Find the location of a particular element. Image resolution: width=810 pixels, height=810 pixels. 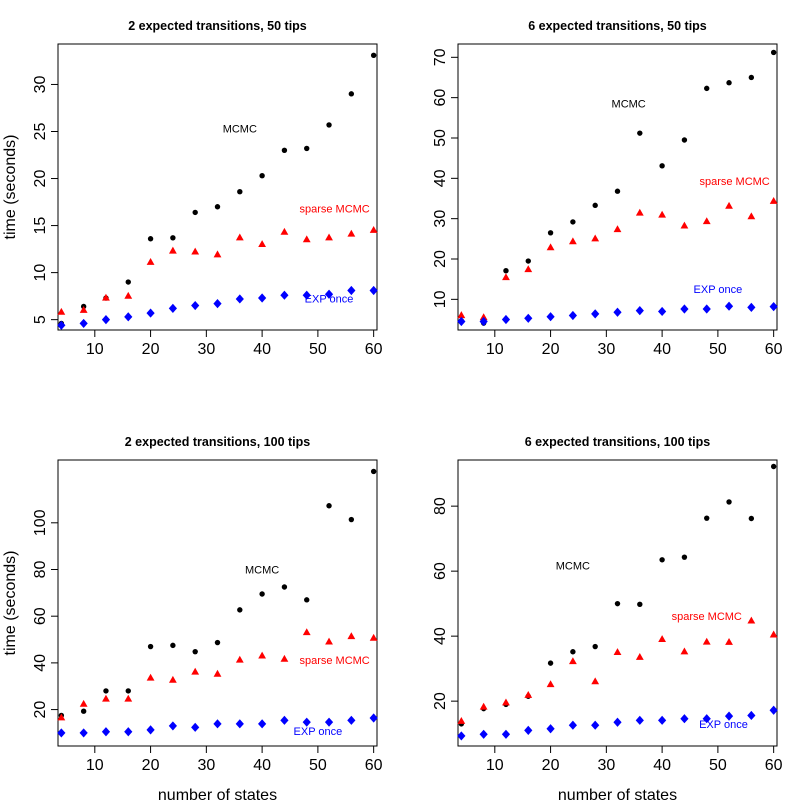

series-label: MCMC is located at coordinates (240, 129).